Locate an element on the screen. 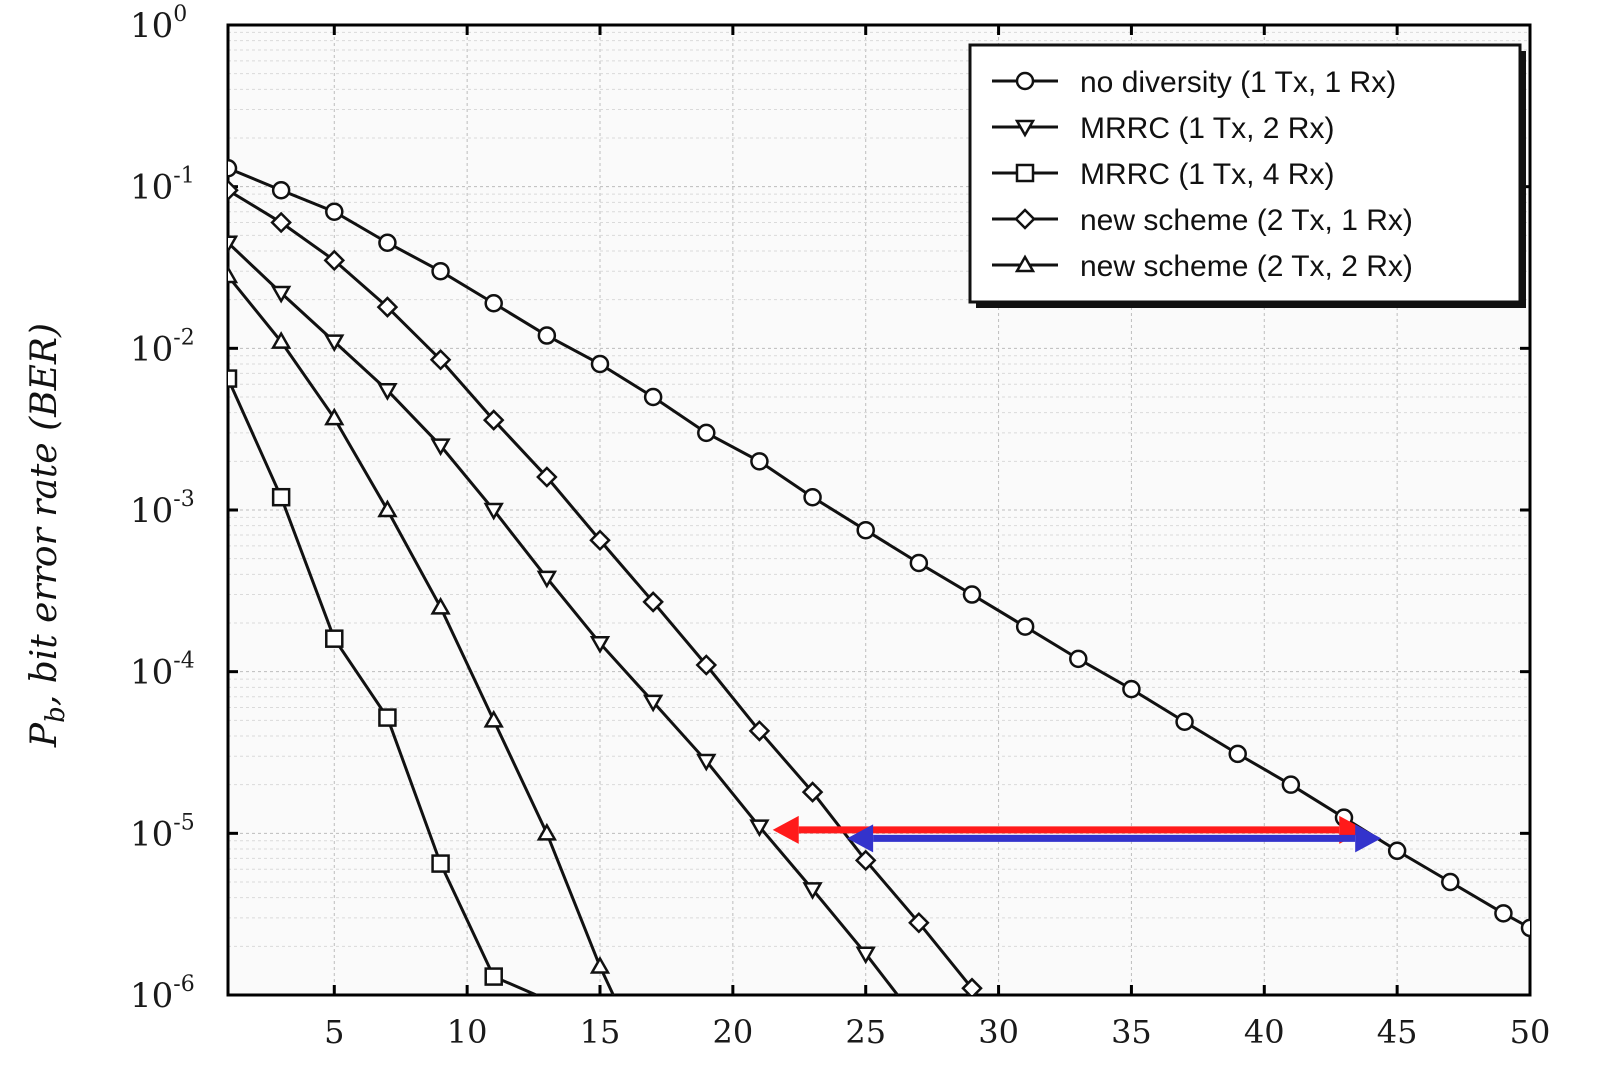  blue-arrow-head-right is located at coordinates (1368, 838).